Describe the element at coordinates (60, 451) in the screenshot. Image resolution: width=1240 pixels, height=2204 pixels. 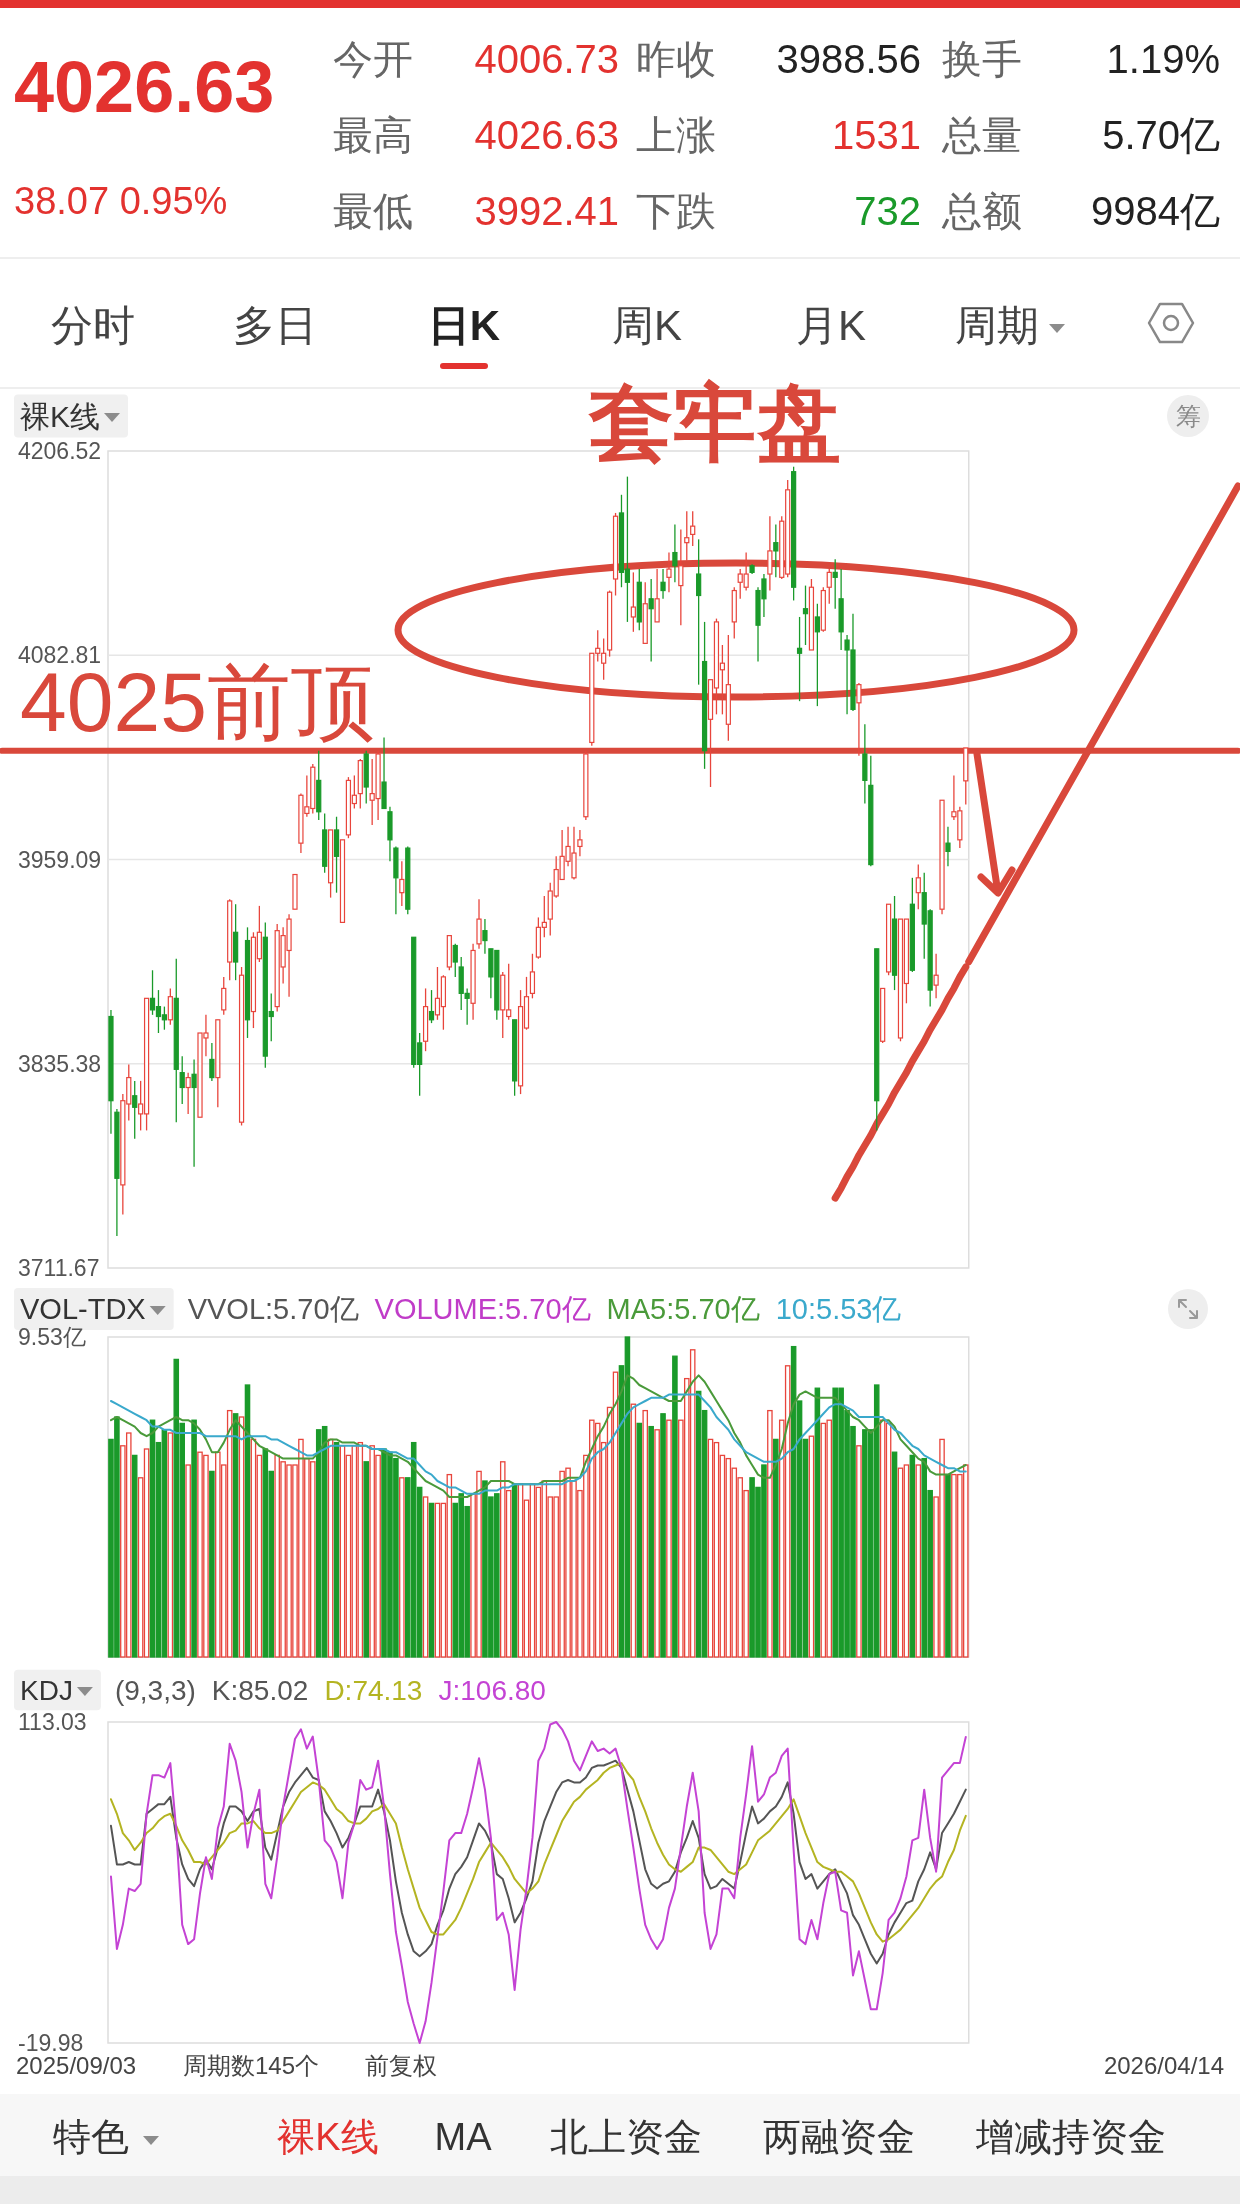
I see `y-tick-label: 4206.52` at that location.